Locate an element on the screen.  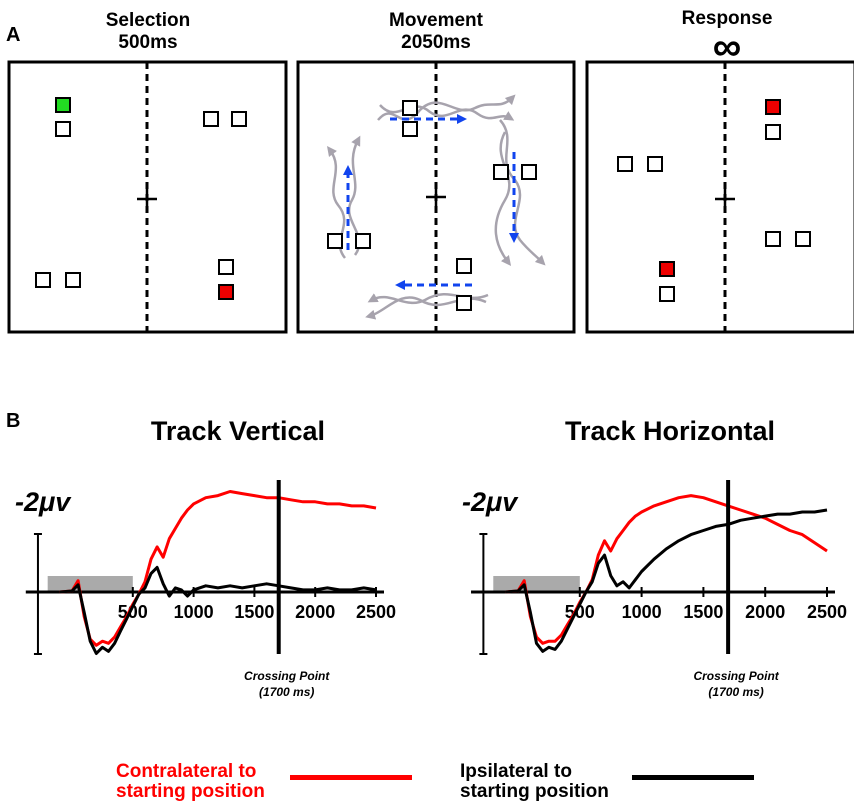
track-vertical-title: Track Vertical is located at coordinates (238, 431).